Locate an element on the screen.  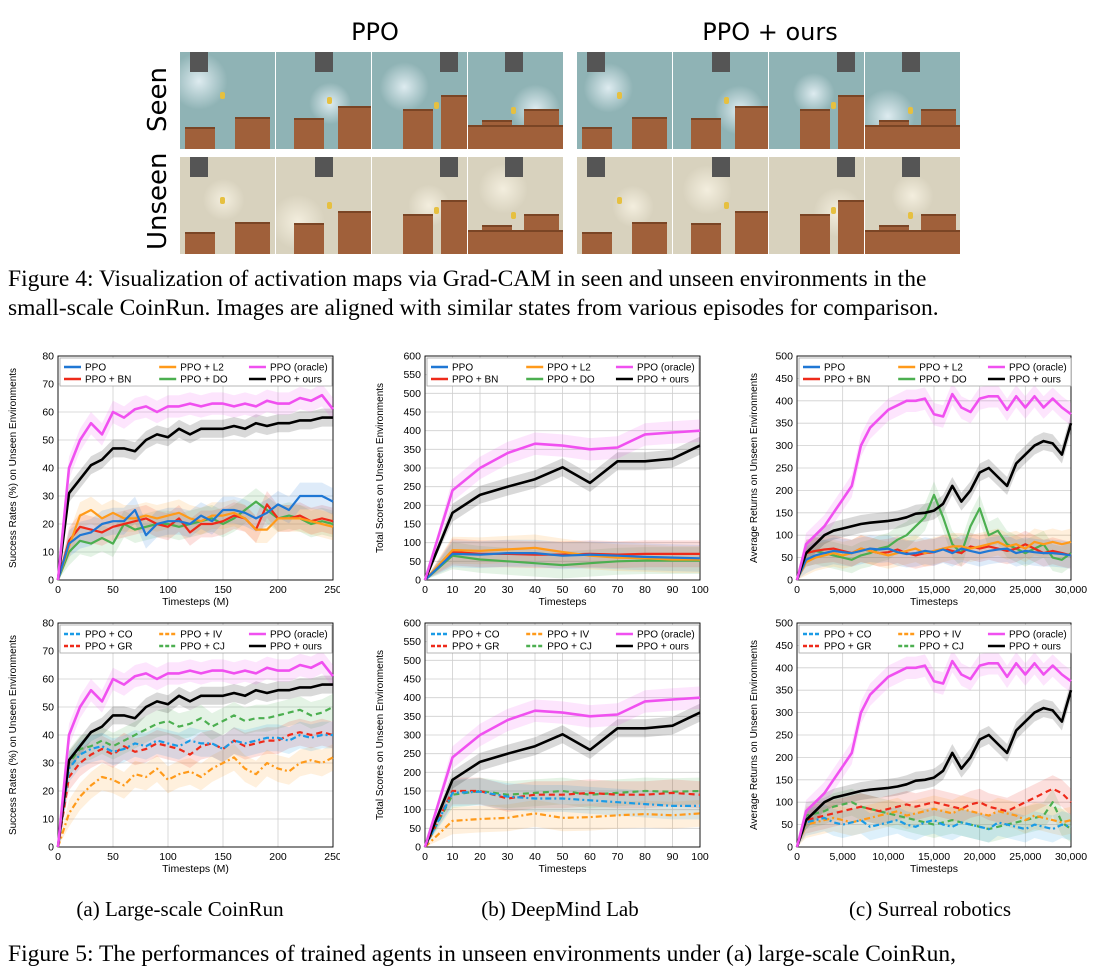
y-tick-label: 30 is located at coordinates (48, 497).